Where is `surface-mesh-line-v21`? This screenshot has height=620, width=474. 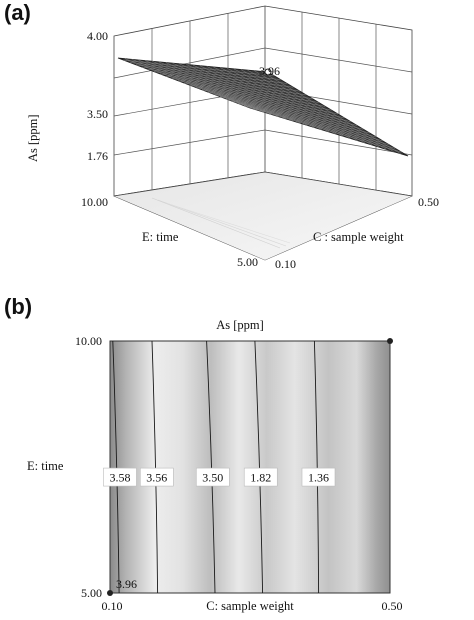
surface-mesh-line-v21 is located at coordinates (322, 129).